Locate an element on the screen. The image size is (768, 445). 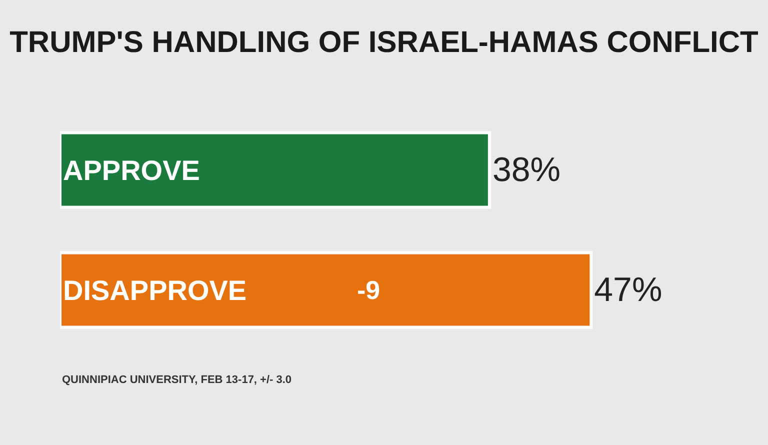
y-tick-label: APPROVE is located at coordinates (131, 170).